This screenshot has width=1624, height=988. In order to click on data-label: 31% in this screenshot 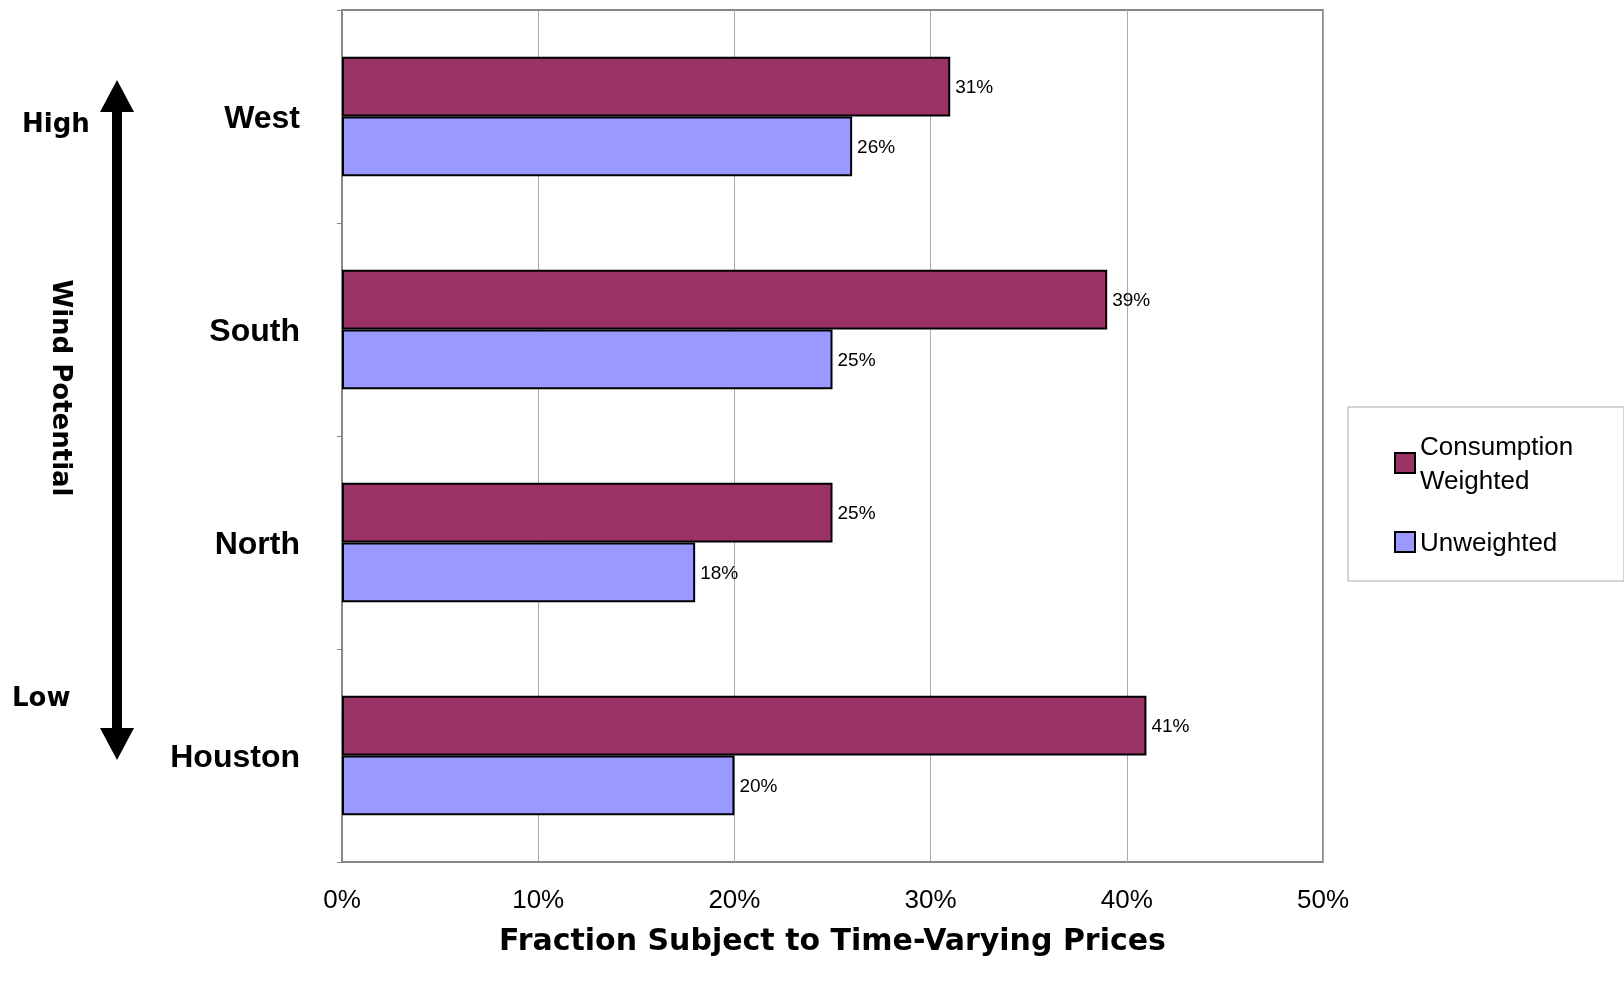, I will do `click(974, 87)`.